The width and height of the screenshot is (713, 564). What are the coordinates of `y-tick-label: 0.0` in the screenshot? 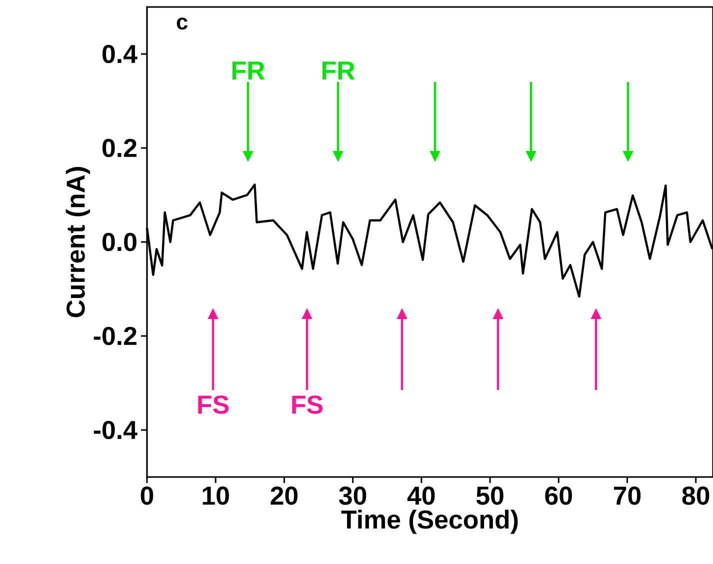 It's located at (119, 242).